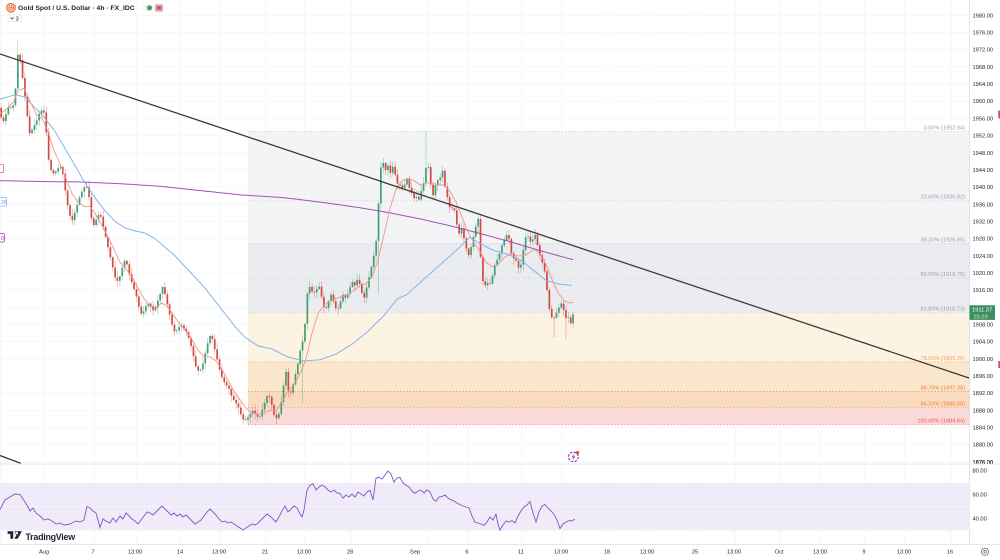 This screenshot has height=560, width=1000. What do you see at coordinates (983, 205) in the screenshot?
I see `svg-text: 1936.00` at bounding box center [983, 205].